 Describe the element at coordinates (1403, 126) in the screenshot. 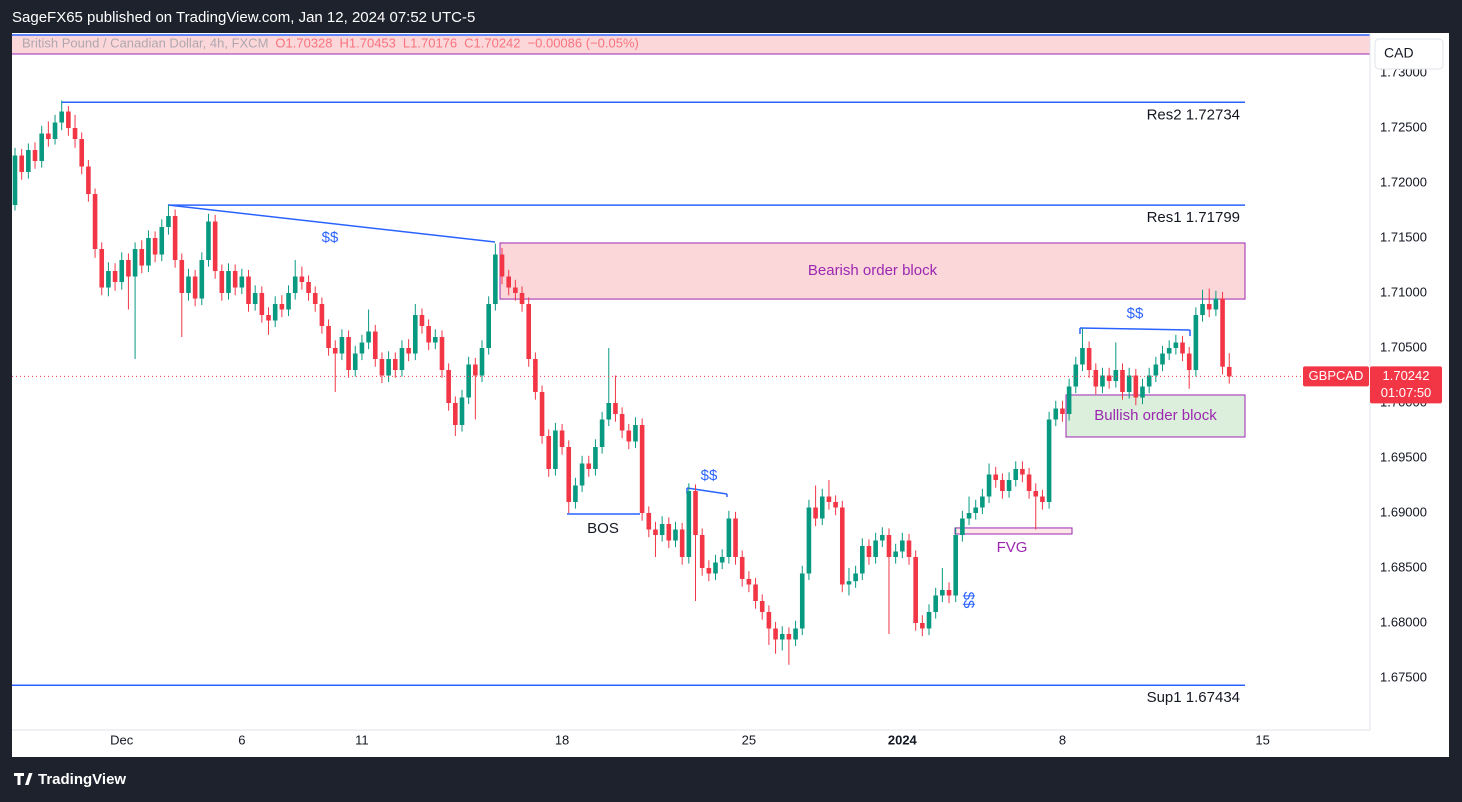

I see `y-tick-label: 1.72500` at that location.